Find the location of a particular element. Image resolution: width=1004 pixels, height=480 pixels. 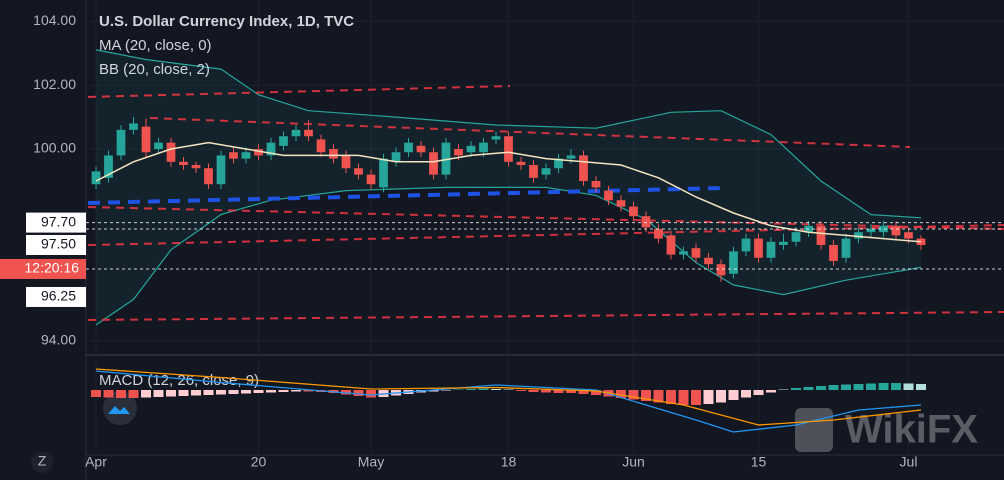

logo-icon is located at coordinates (119, 410).